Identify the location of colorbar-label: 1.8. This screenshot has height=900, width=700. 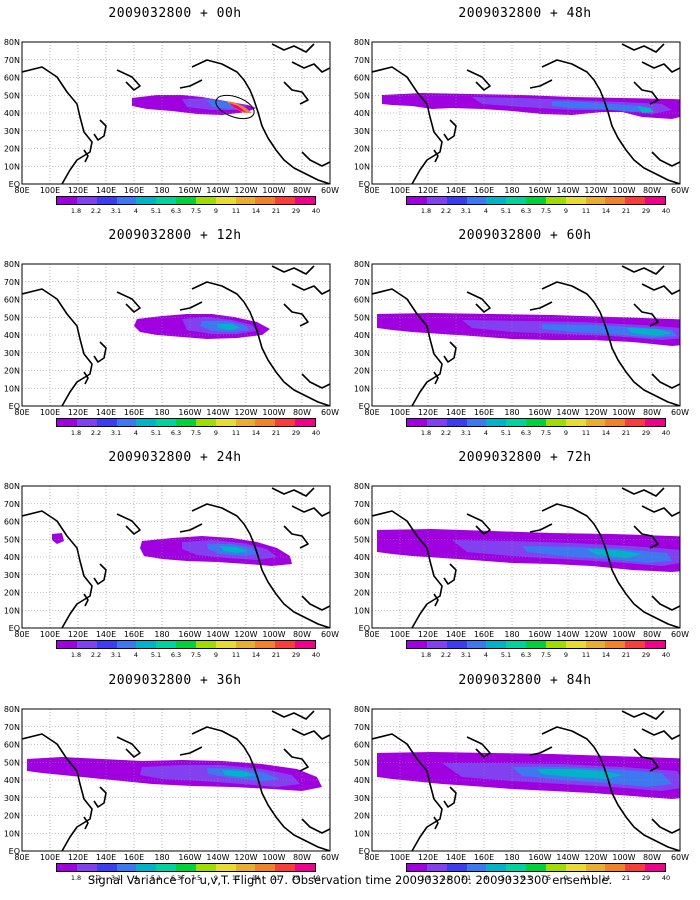
(76, 433).